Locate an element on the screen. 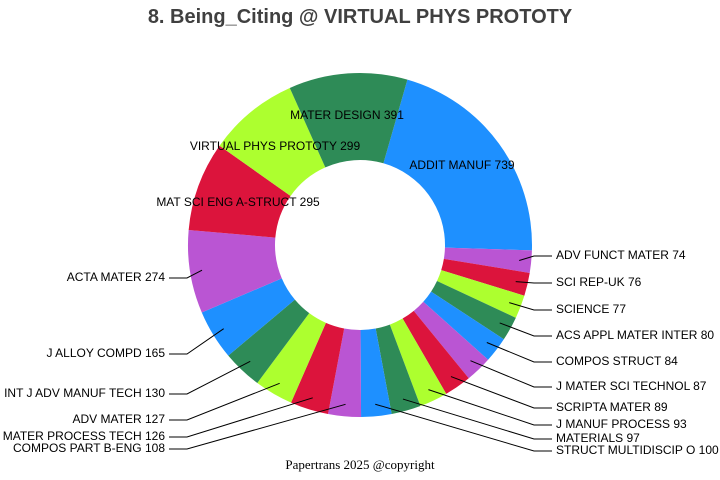 The image size is (720, 480). slice-addit-manuf is located at coordinates (457, 165).